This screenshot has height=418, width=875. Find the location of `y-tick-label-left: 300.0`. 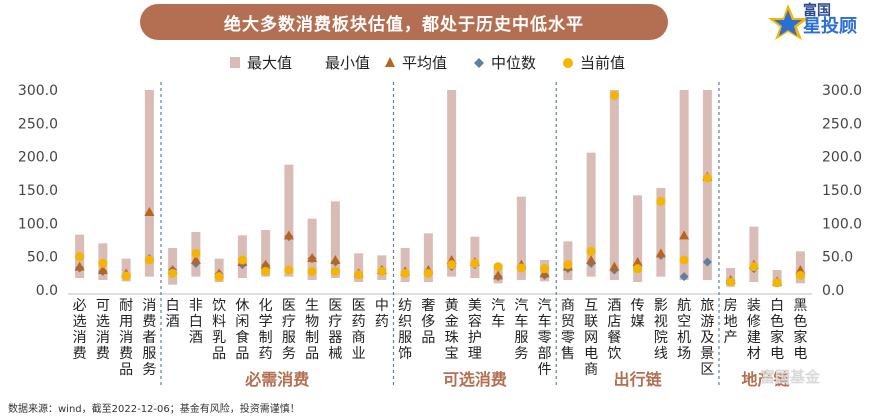

y-tick-label-left: 300.0 is located at coordinates (38, 91).